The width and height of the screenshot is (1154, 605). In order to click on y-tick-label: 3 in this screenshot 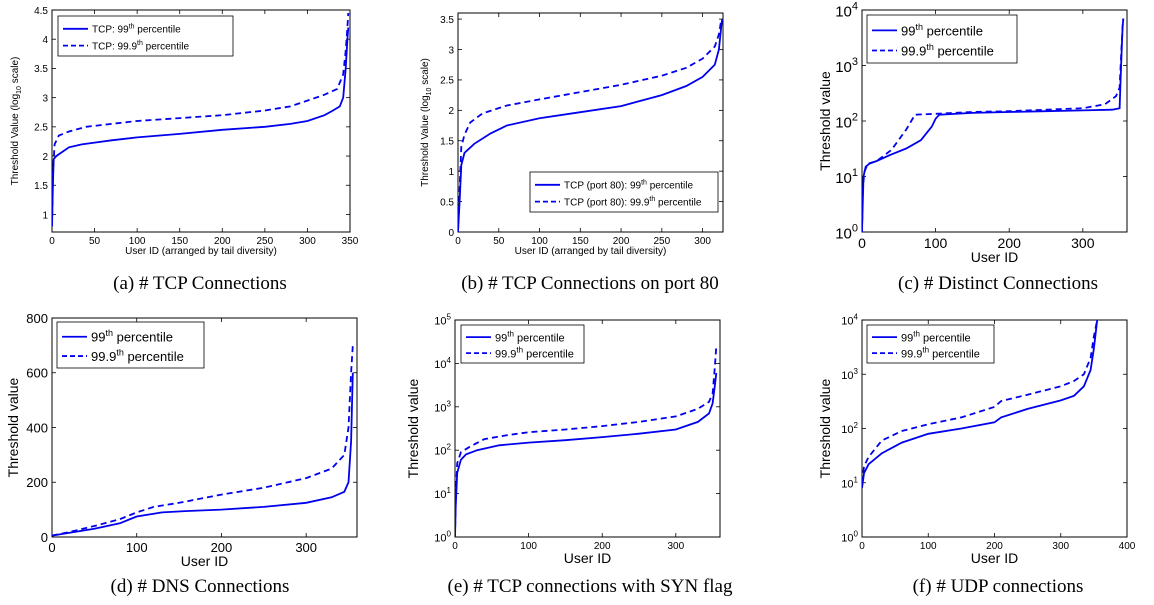, I will do `click(451, 50)`.